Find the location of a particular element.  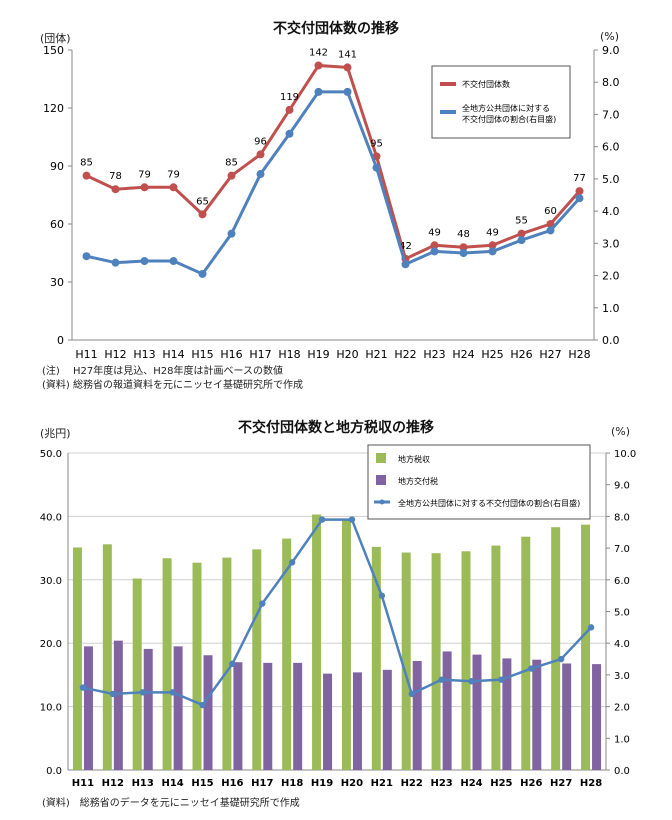

x-tick-label: H23 is located at coordinates (434, 354).